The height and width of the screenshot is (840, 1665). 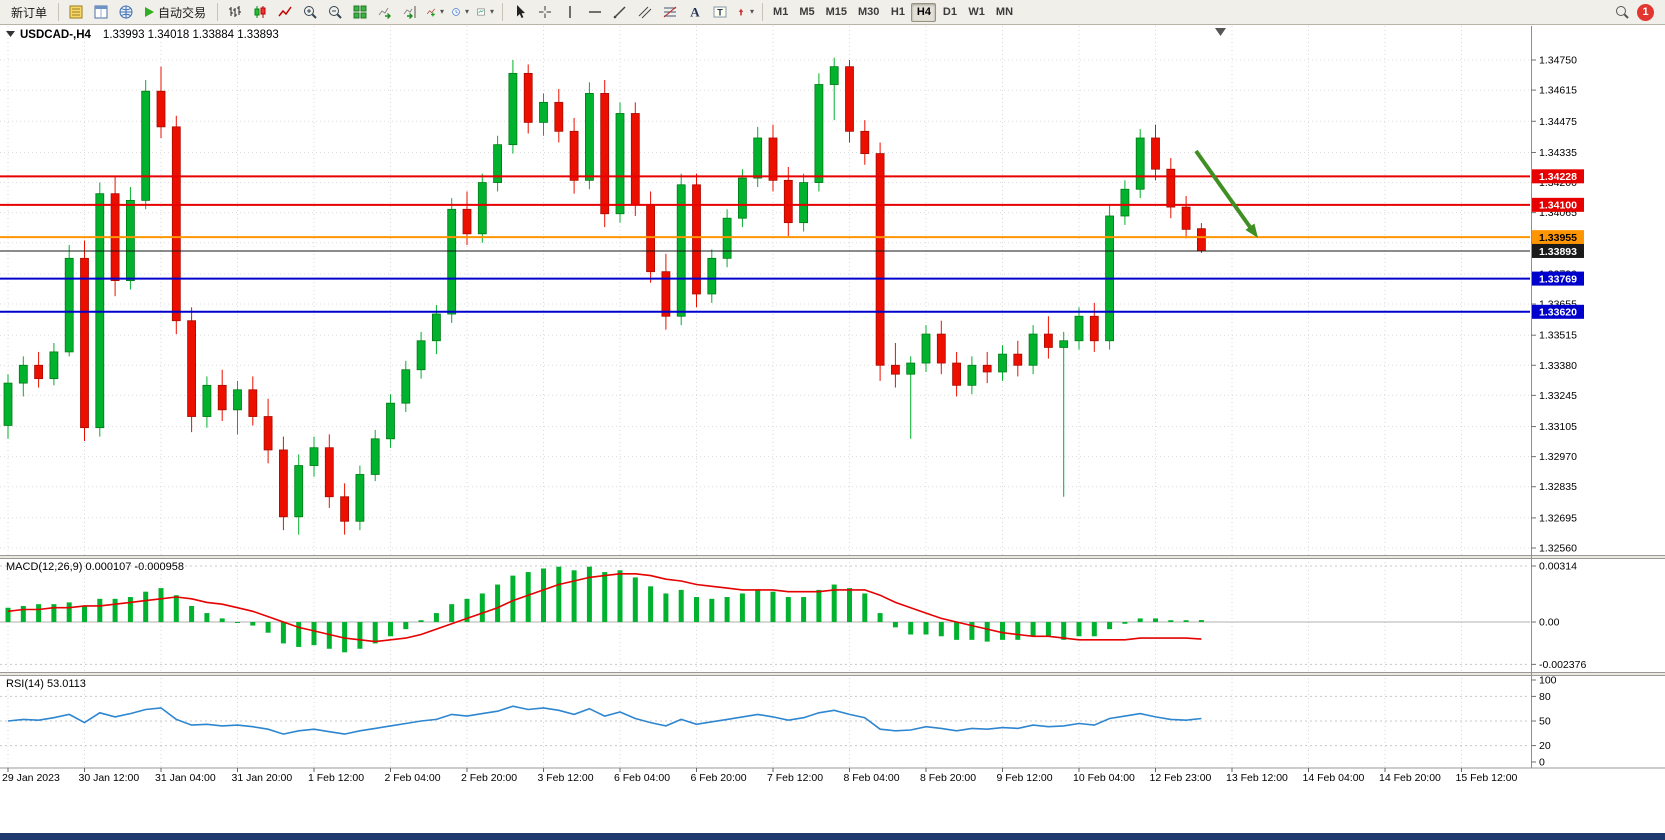 I want to click on timeframe-mn-button: MN, so click(x=1004, y=12).